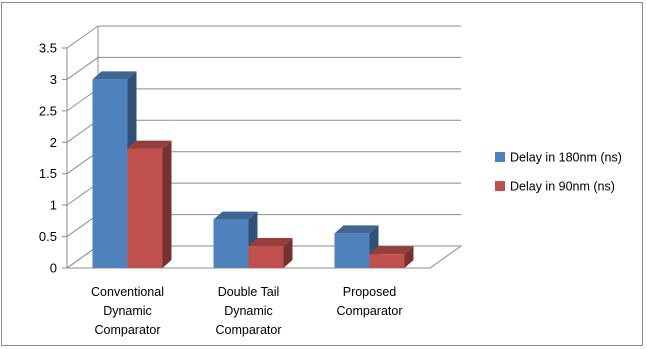 This screenshot has height=349, width=647. I want to click on y-tick-label: 2.5, so click(48, 110).